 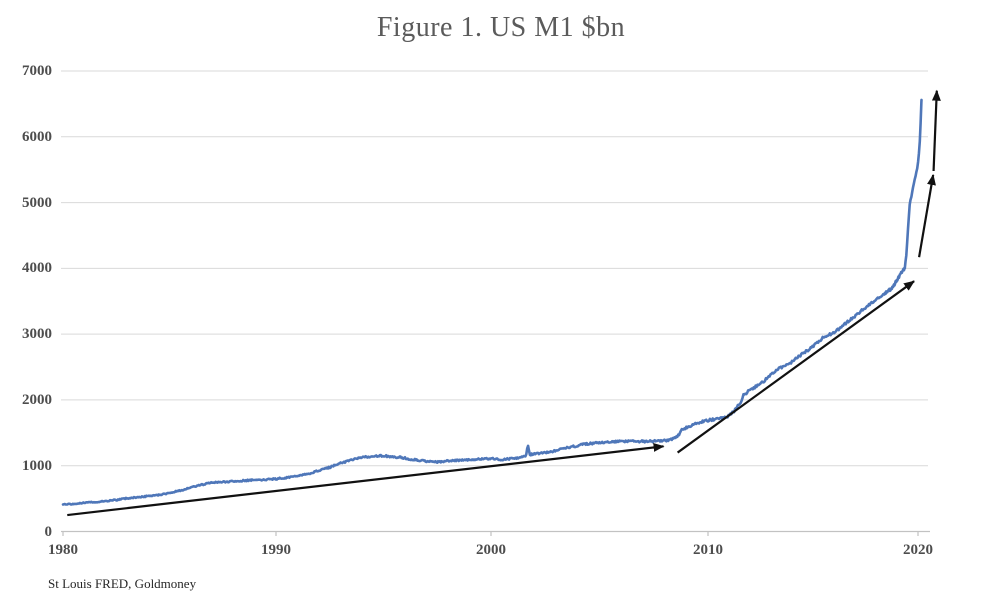 I want to click on x-axis-tick-label: 1980, so click(x=63, y=550).